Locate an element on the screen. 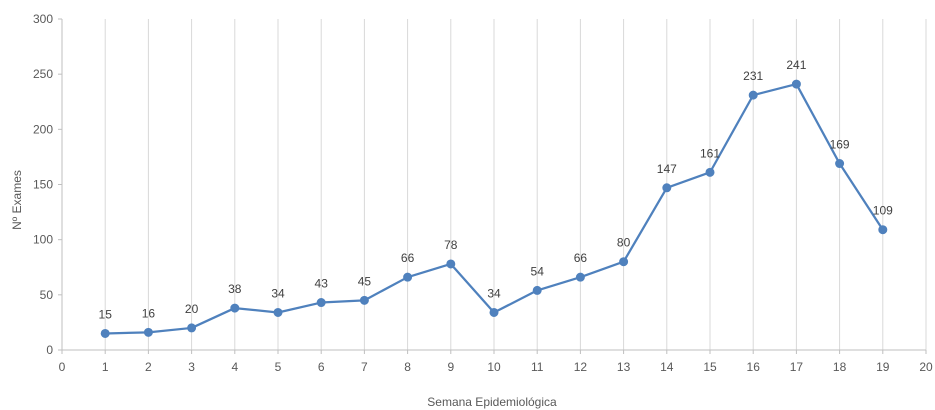 The height and width of the screenshot is (410, 935). x-tick-label: 14 is located at coordinates (667, 367).